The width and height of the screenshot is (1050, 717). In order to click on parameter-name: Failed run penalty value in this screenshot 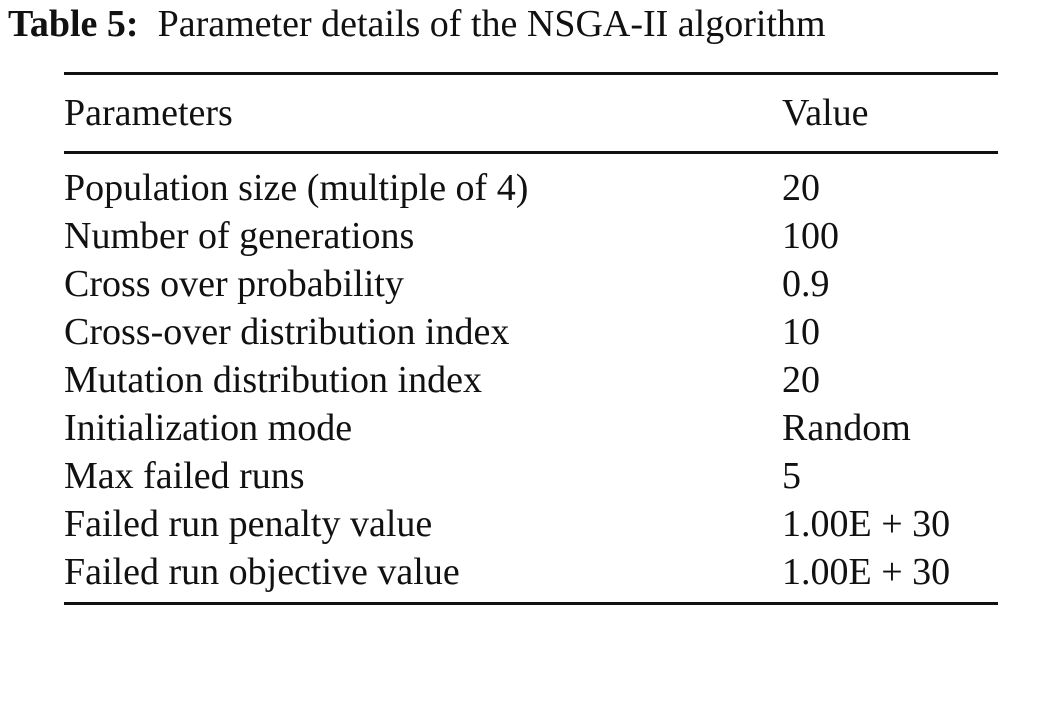, I will do `click(248, 524)`.